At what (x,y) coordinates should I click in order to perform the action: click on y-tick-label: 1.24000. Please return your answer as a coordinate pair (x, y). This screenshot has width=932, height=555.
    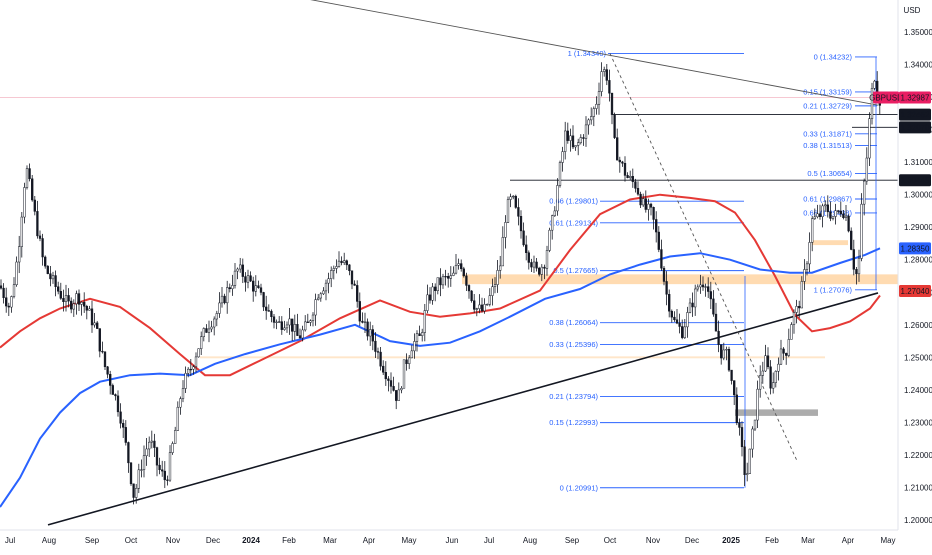
    Looking at the image, I should click on (918, 390).